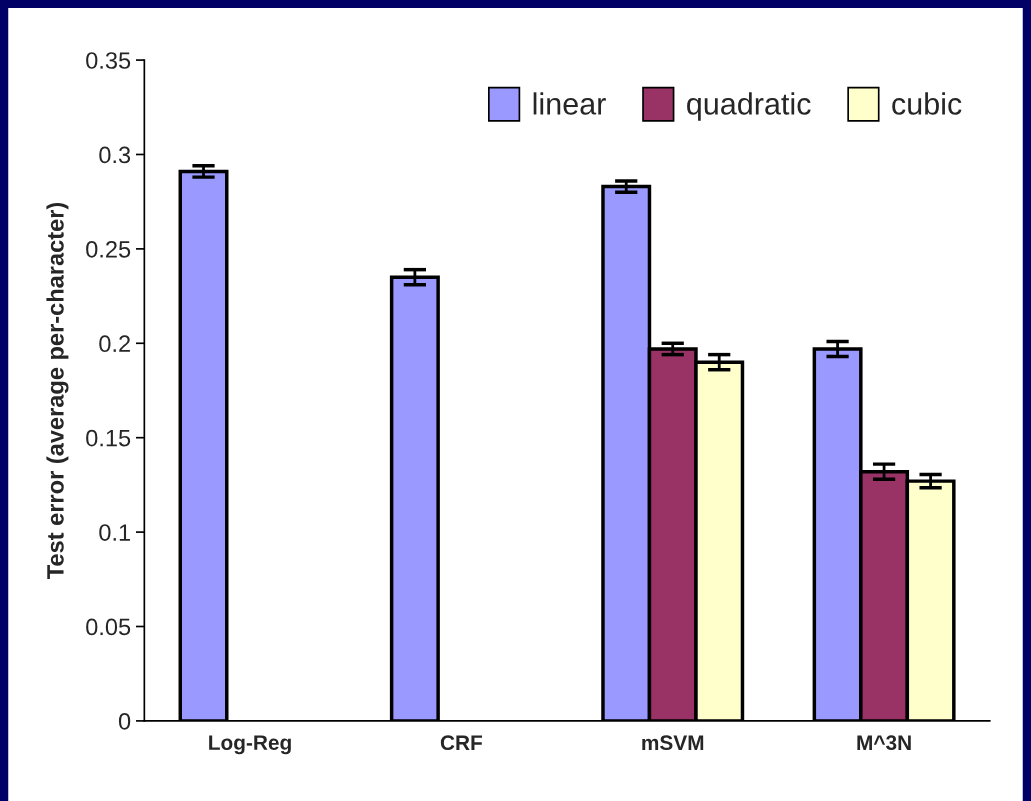  What do you see at coordinates (57, 390) in the screenshot?
I see `y-axis-title: Test error (average per-character)` at bounding box center [57, 390].